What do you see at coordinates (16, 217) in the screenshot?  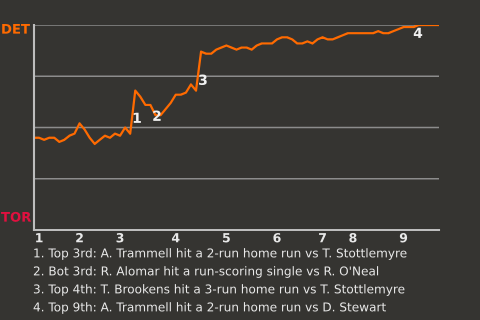 I see `text: TOR` at bounding box center [16, 217].